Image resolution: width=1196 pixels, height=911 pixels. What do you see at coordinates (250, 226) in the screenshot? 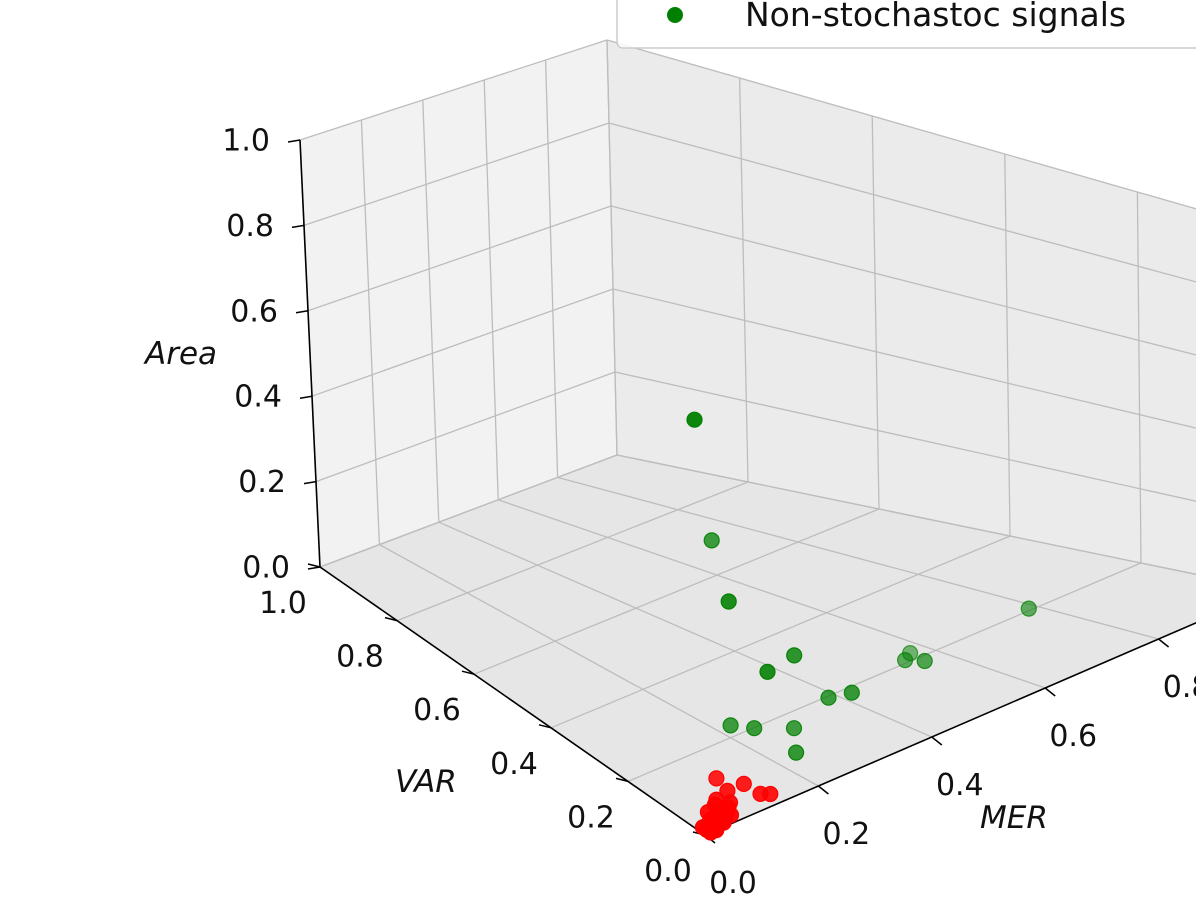
I see `z-tick-label-4: 0.8` at bounding box center [250, 226].